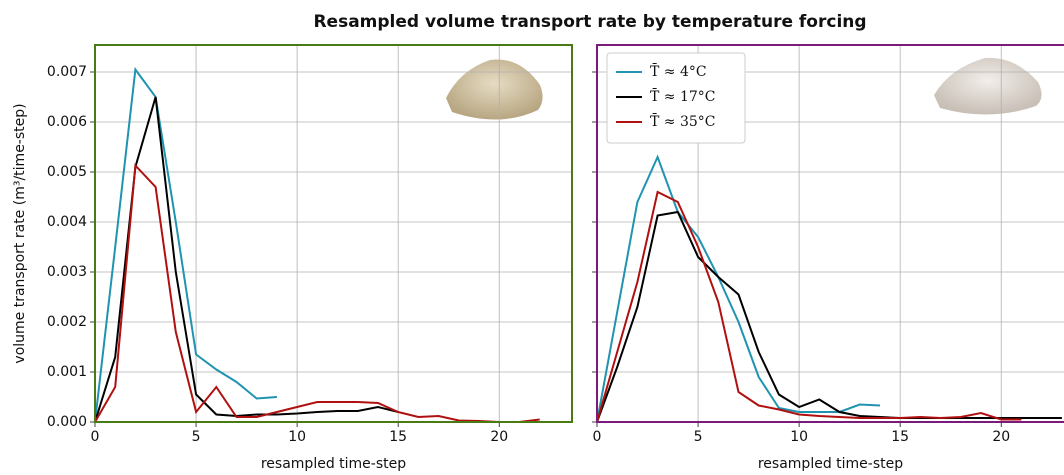 The width and height of the screenshot is (1064, 475). I want to click on y-tick-label: 0.000, so click(67, 422).